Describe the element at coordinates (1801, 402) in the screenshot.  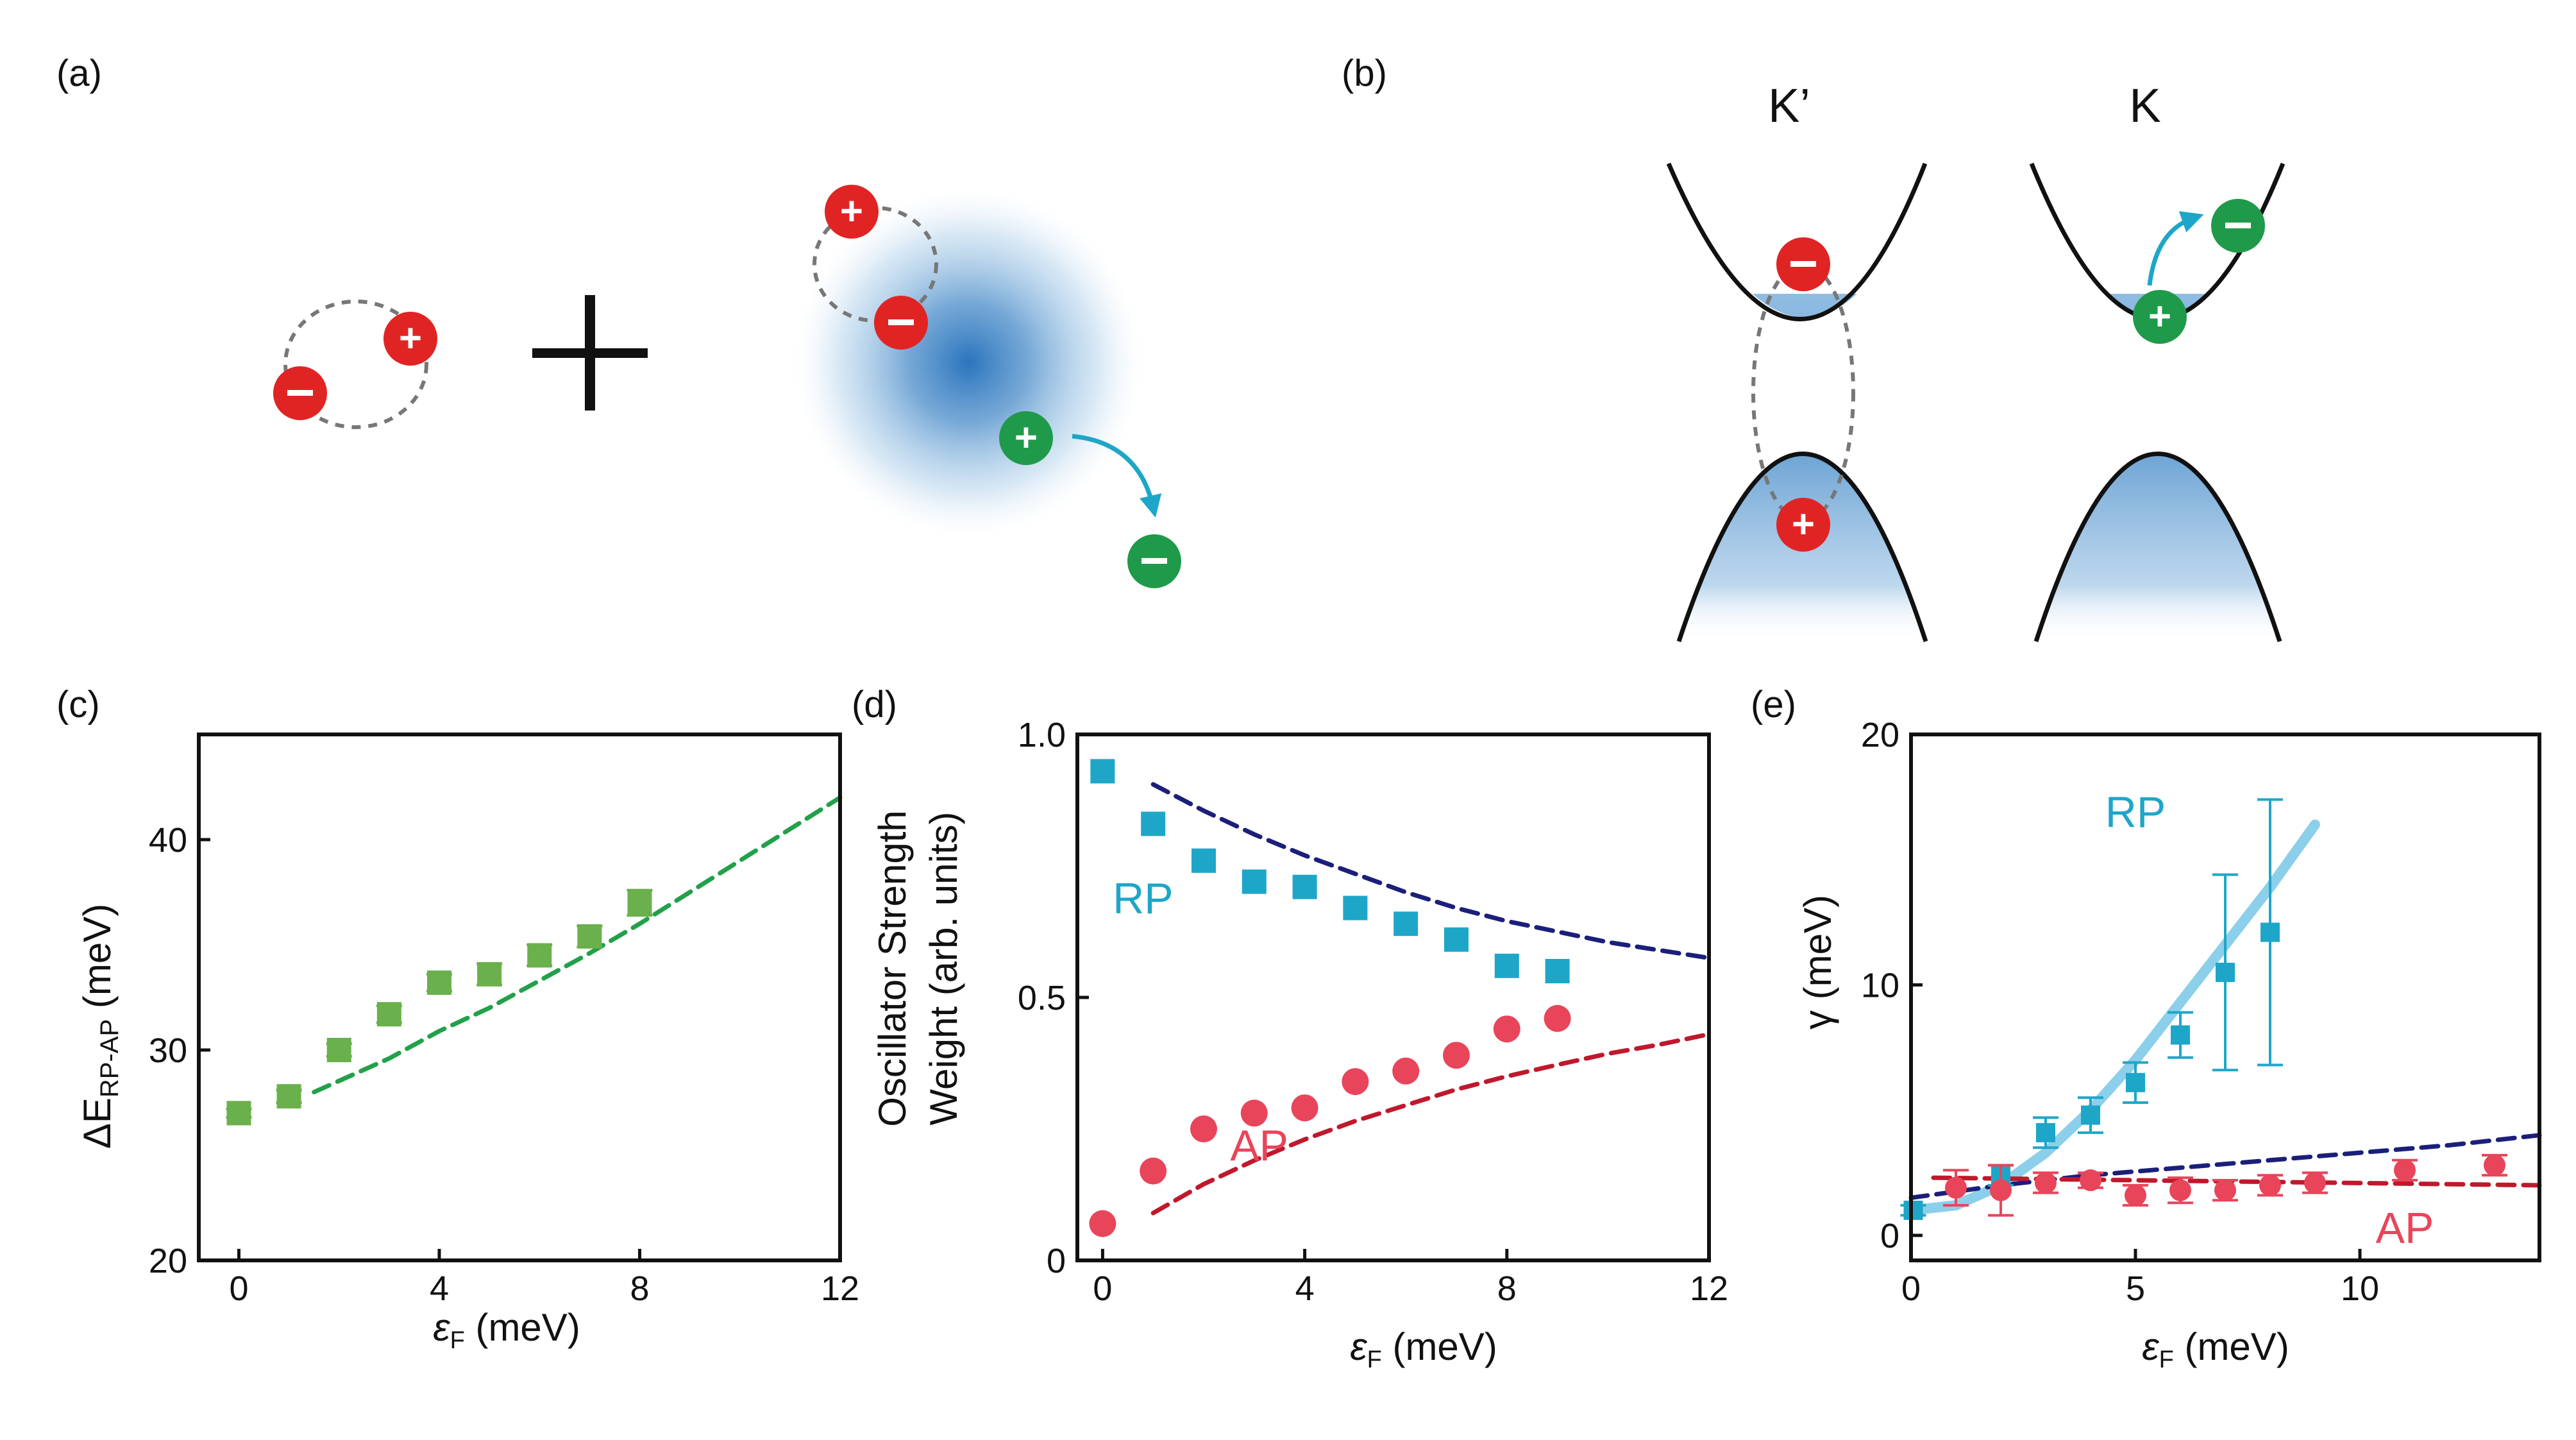
I see `k-prime-valley: +` at that location.